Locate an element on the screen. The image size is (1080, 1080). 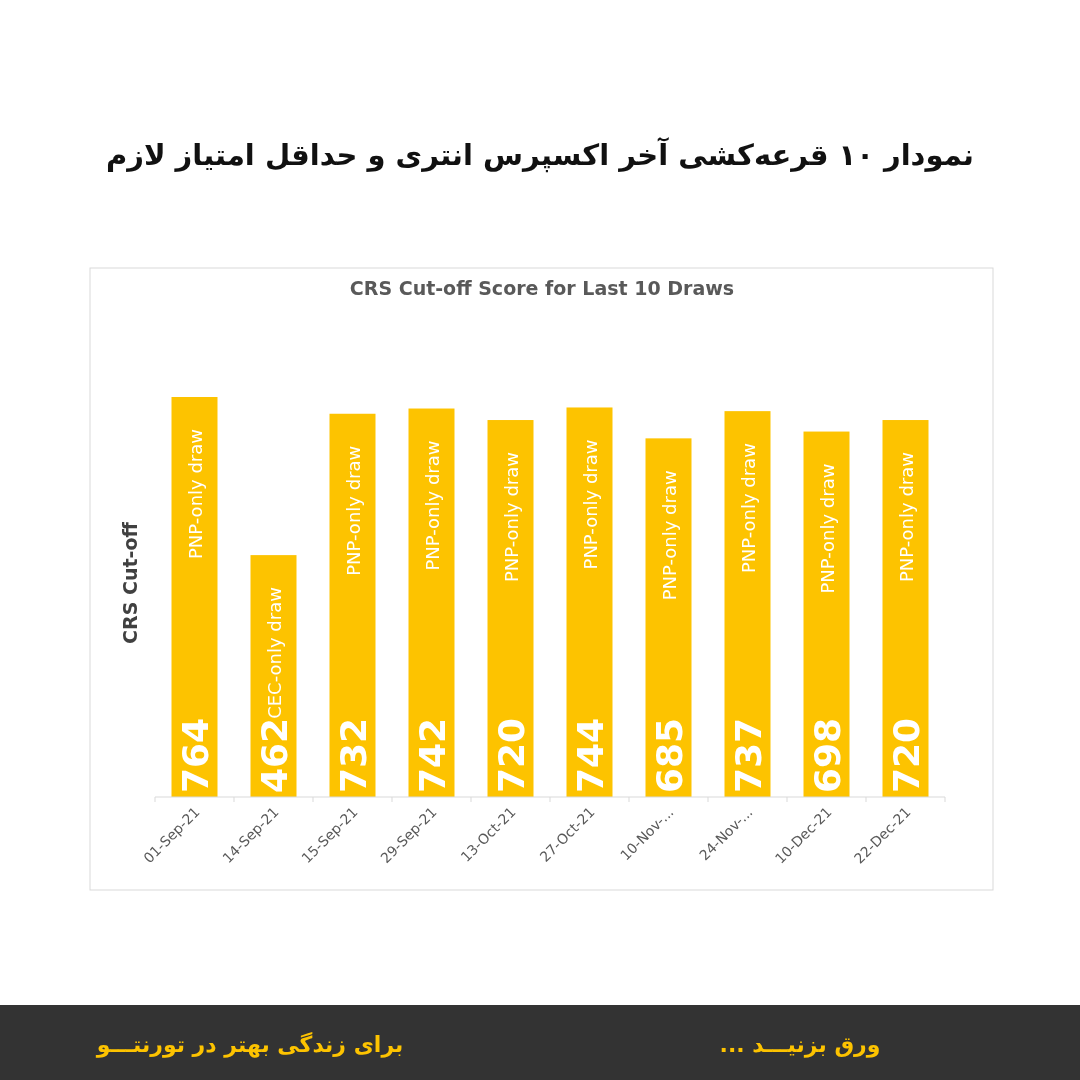
data-label: 462 is located at coordinates (274, 755).